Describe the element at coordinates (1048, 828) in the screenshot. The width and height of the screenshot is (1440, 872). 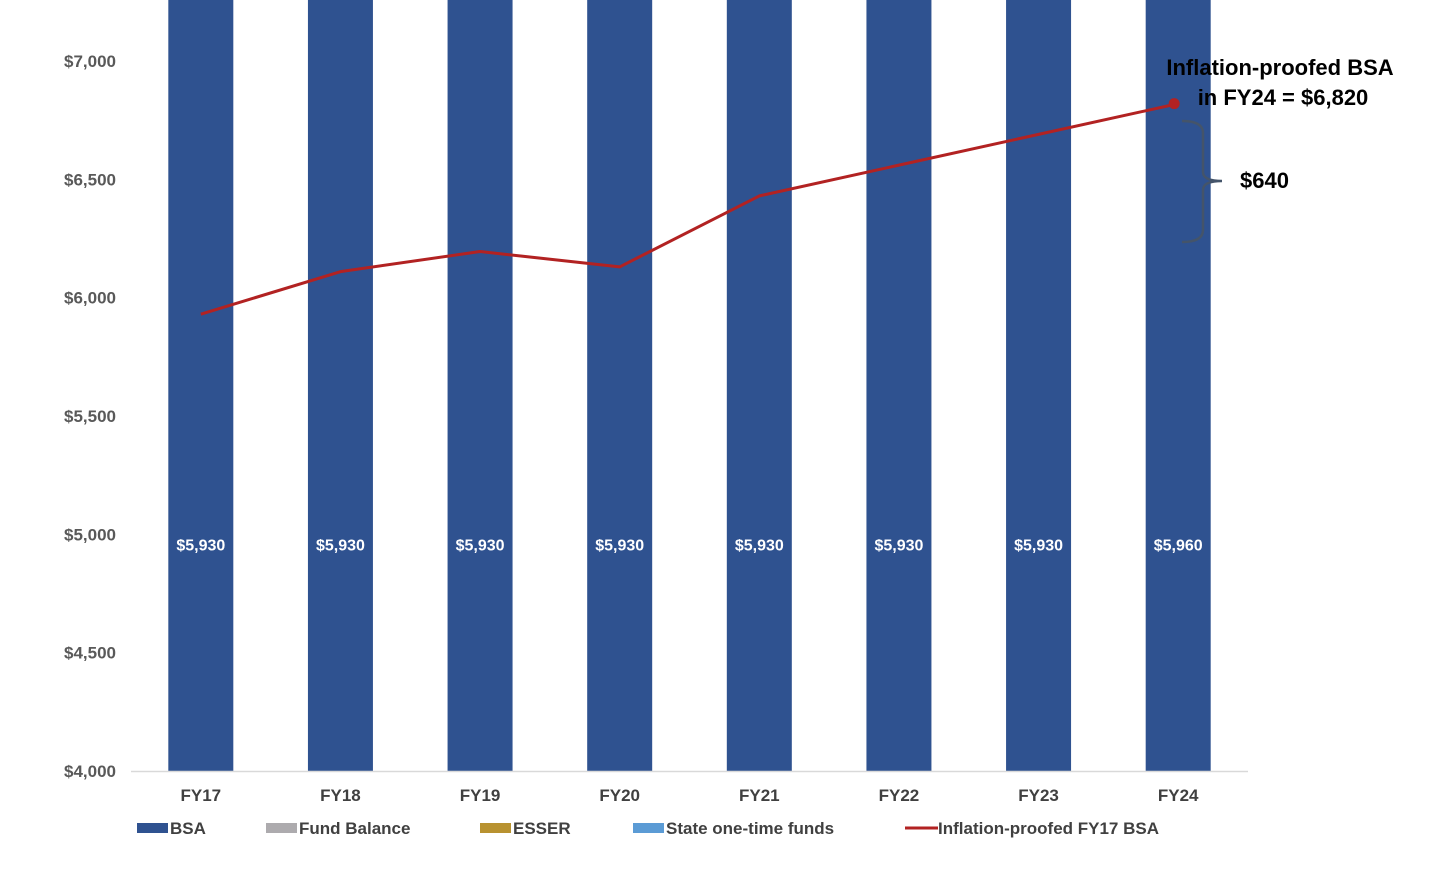
I see `legend-label-inflation-proofed-fy17-bsa: Inflation-proofed FY17 BSA` at that location.